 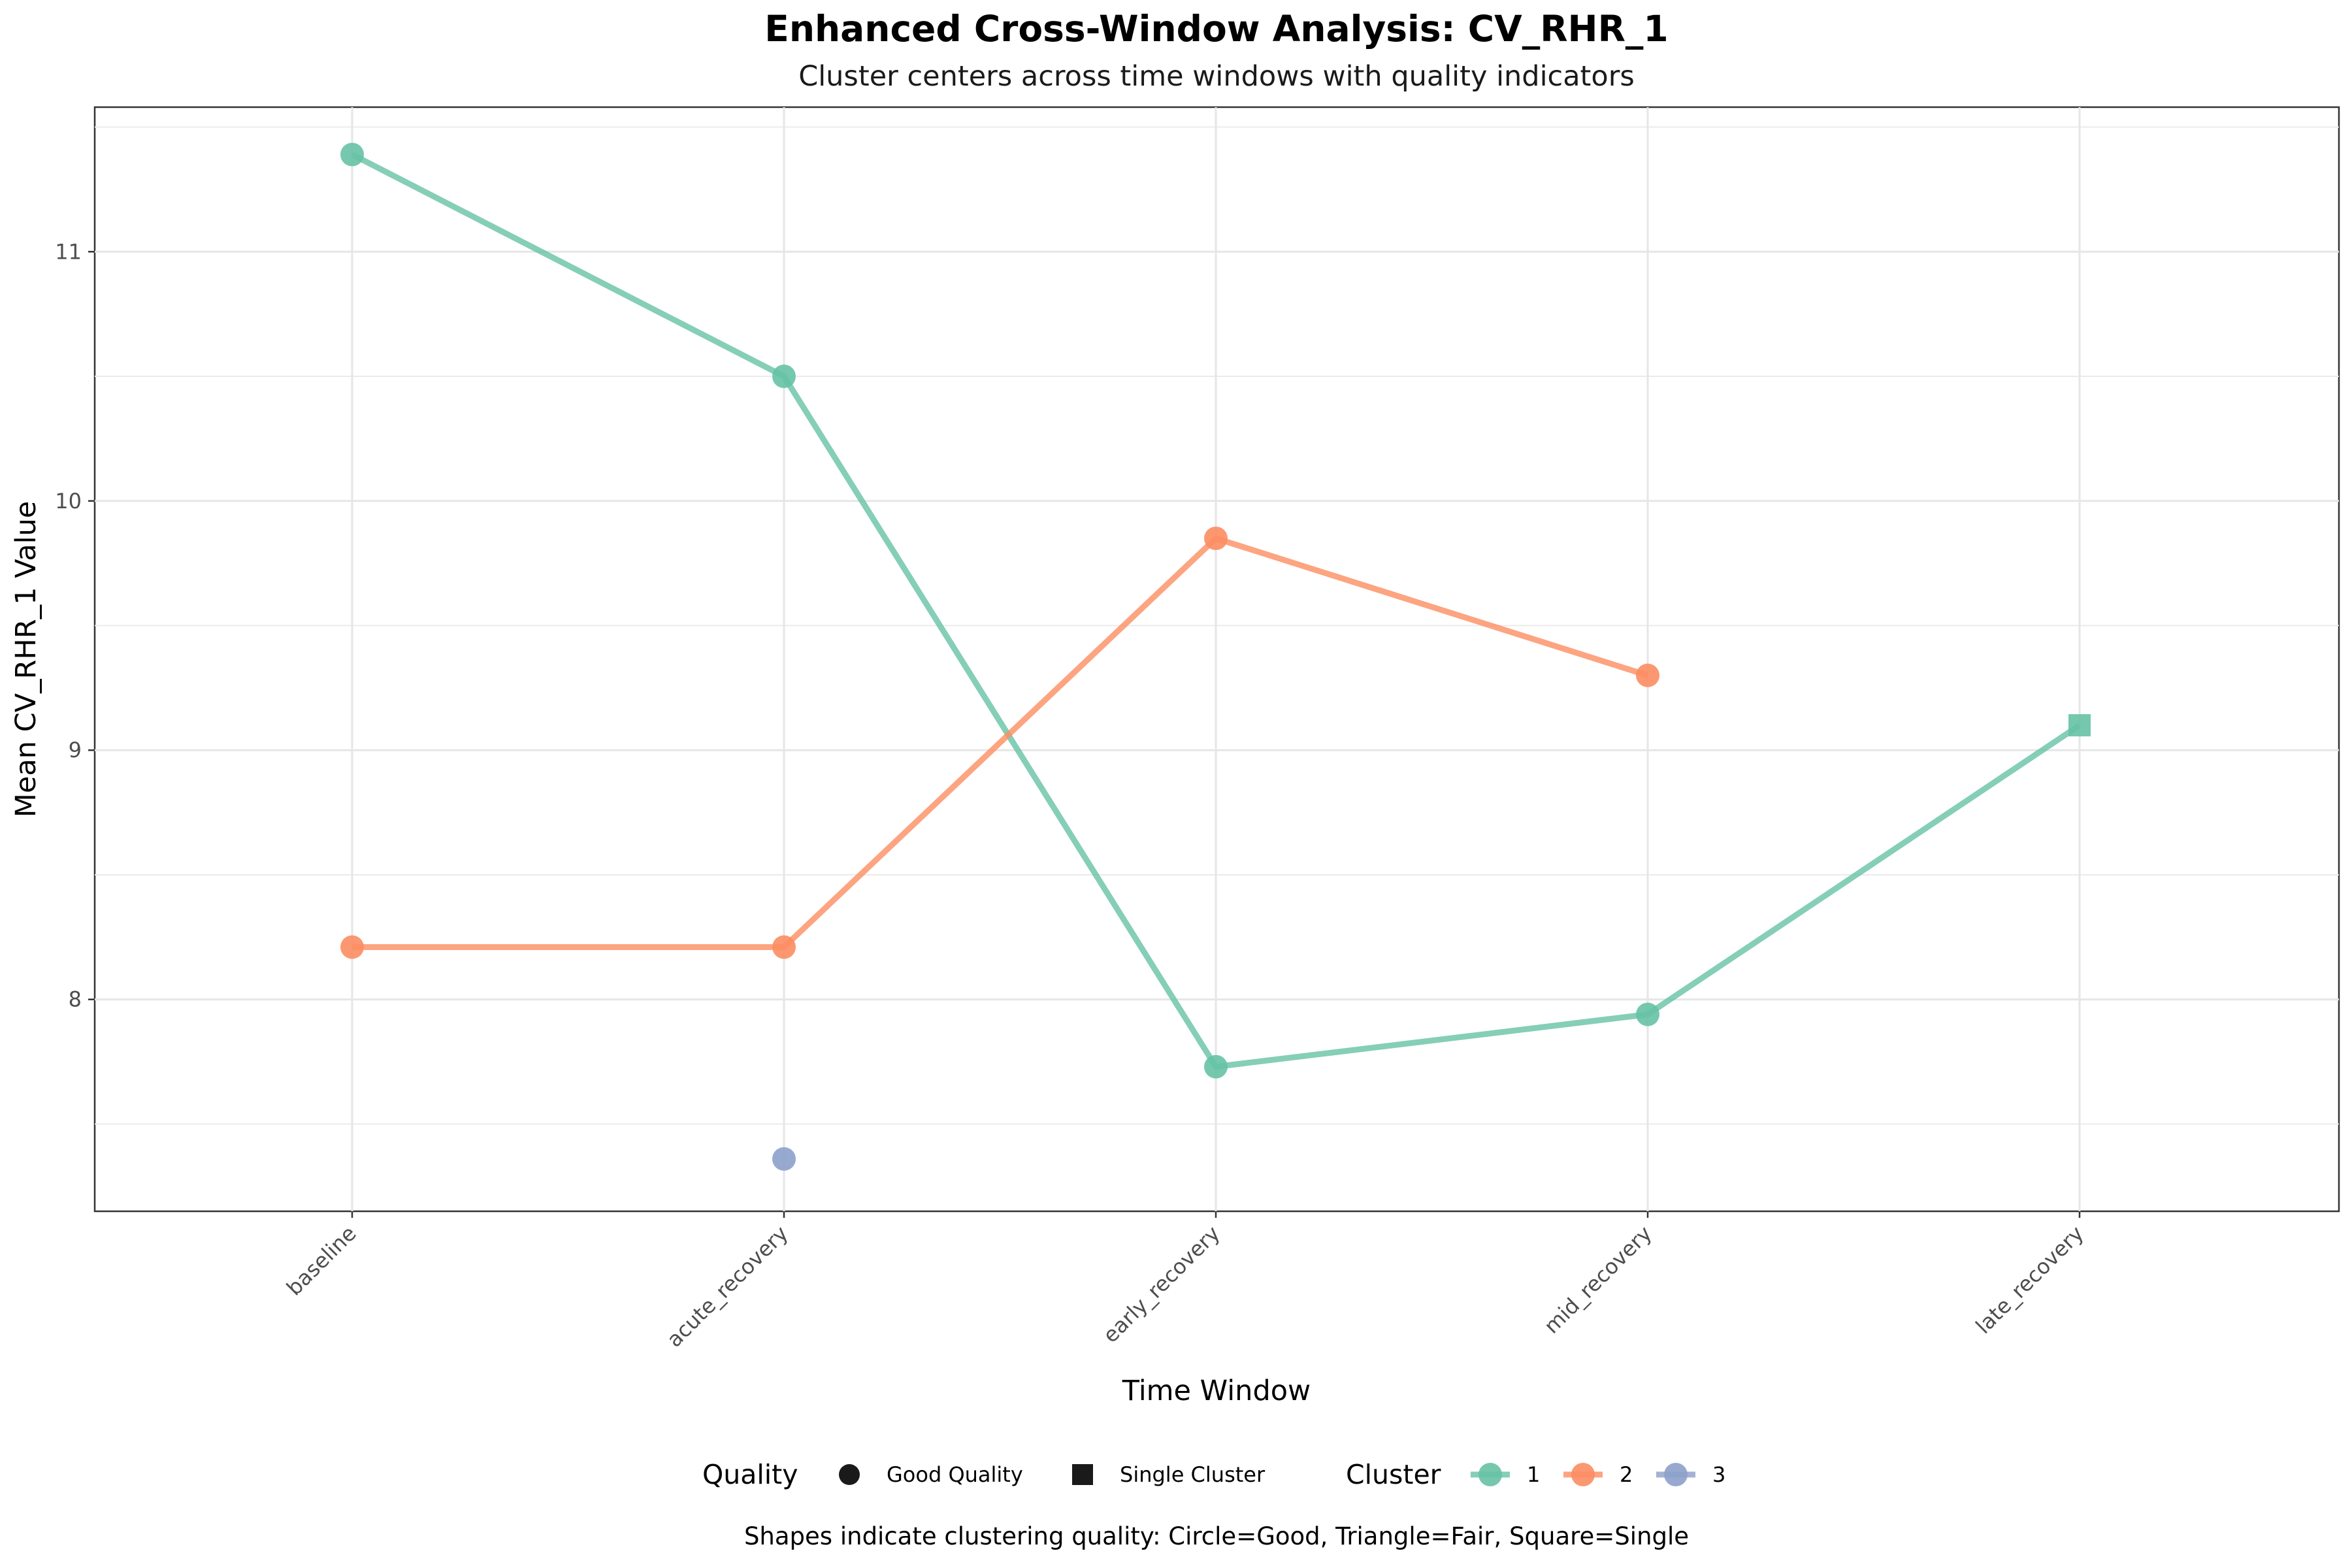 What do you see at coordinates (1718, 1474) in the screenshot?
I see `legend-cluster-label: 3` at bounding box center [1718, 1474].